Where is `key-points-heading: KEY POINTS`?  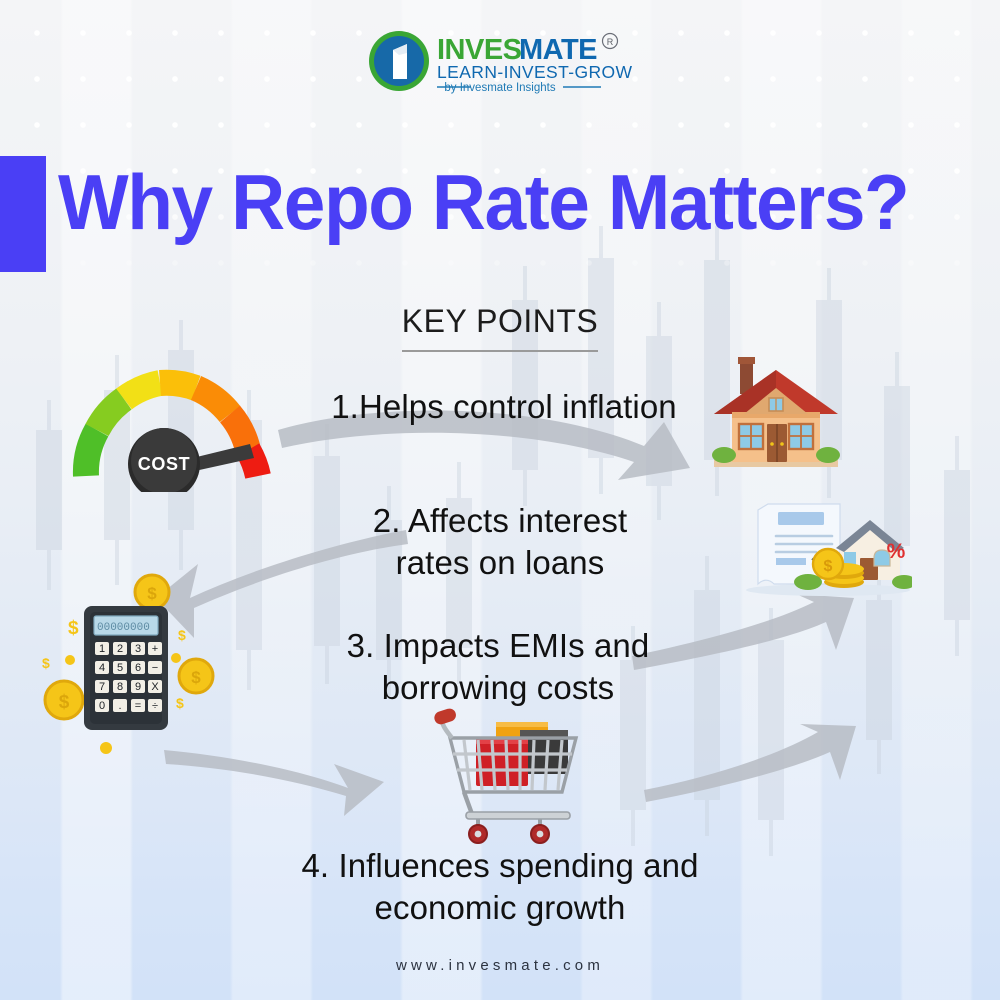
key-points-heading: KEY POINTS is located at coordinates (500, 321).